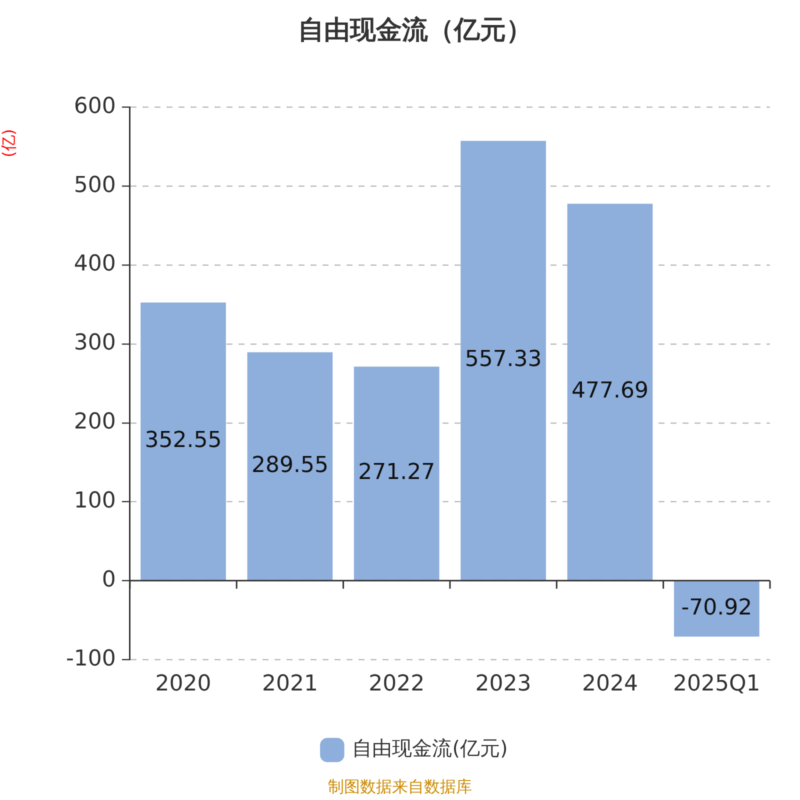  I want to click on legend-label: 自由现金流(亿元), so click(430, 748).